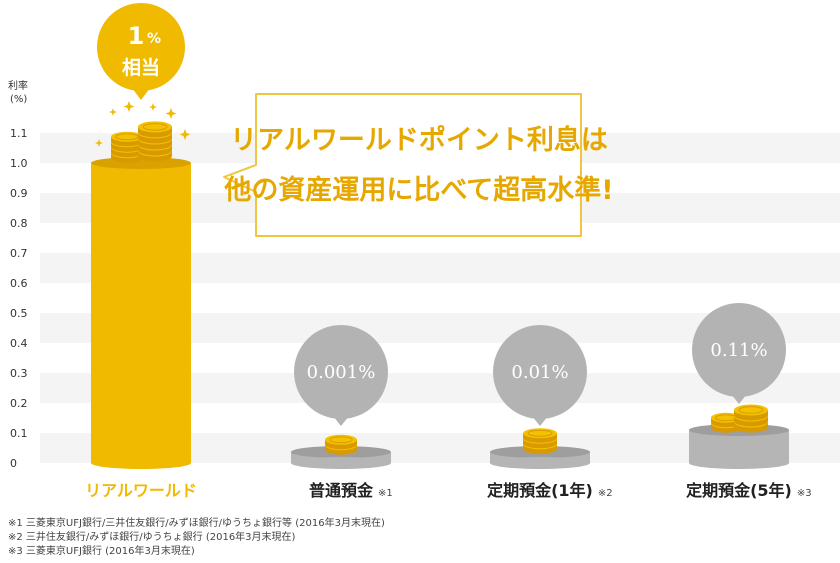 The width and height of the screenshot is (840, 563). I want to click on y-axis-label-line1: 利率, so click(18, 85).